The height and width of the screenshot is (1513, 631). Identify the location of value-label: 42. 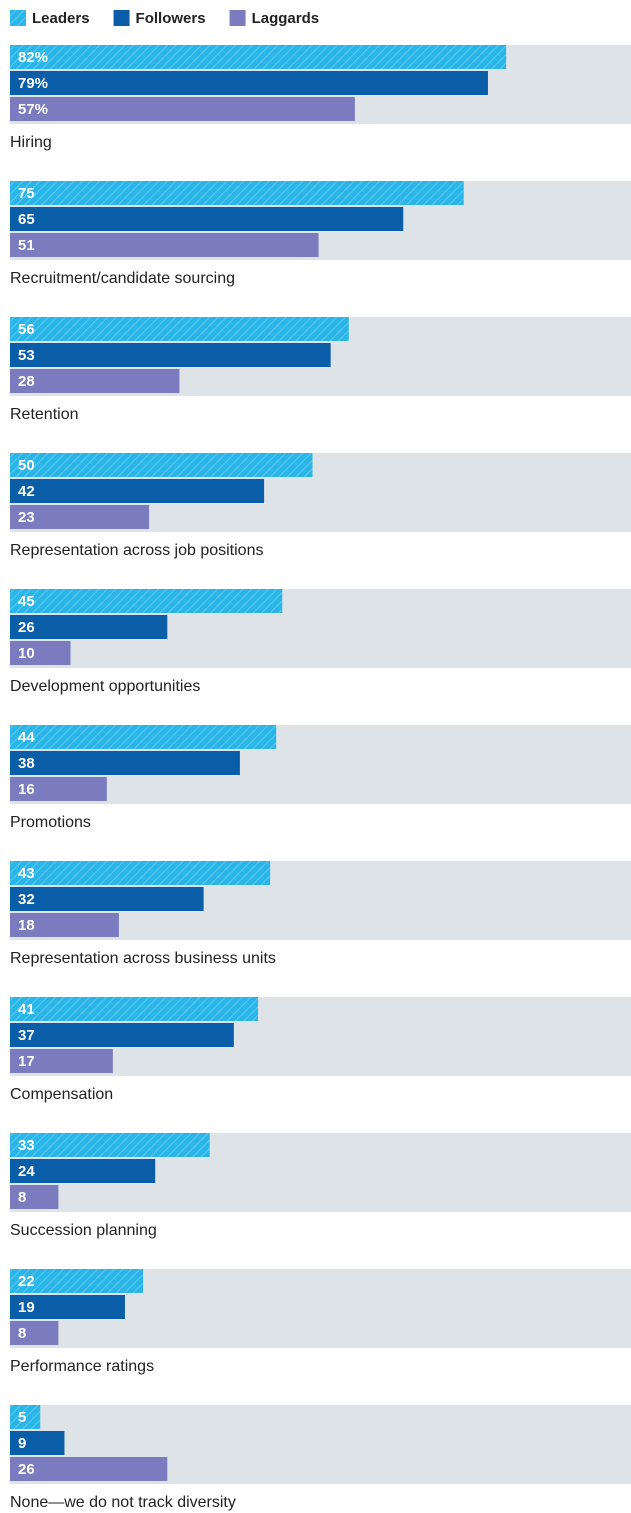
(26, 491).